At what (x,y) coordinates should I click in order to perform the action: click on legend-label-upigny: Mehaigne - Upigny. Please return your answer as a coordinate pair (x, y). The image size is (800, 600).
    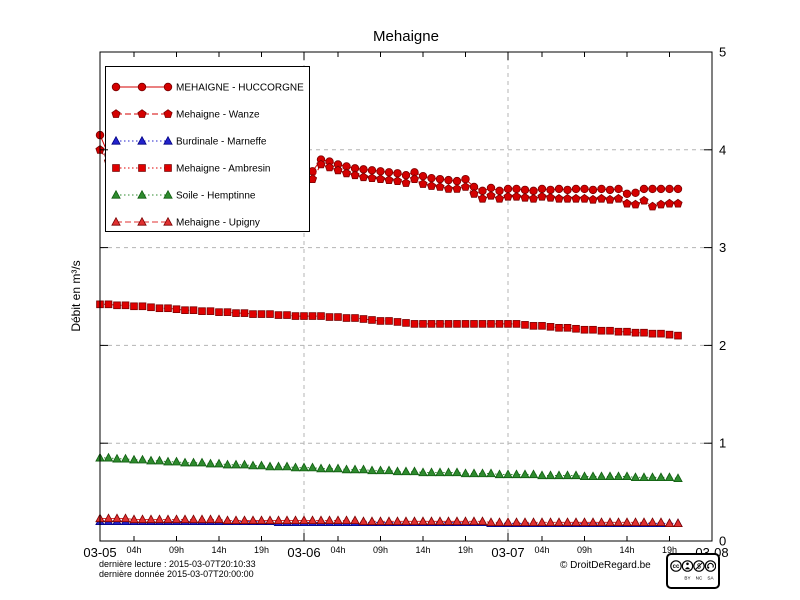
    Looking at the image, I should click on (218, 223).